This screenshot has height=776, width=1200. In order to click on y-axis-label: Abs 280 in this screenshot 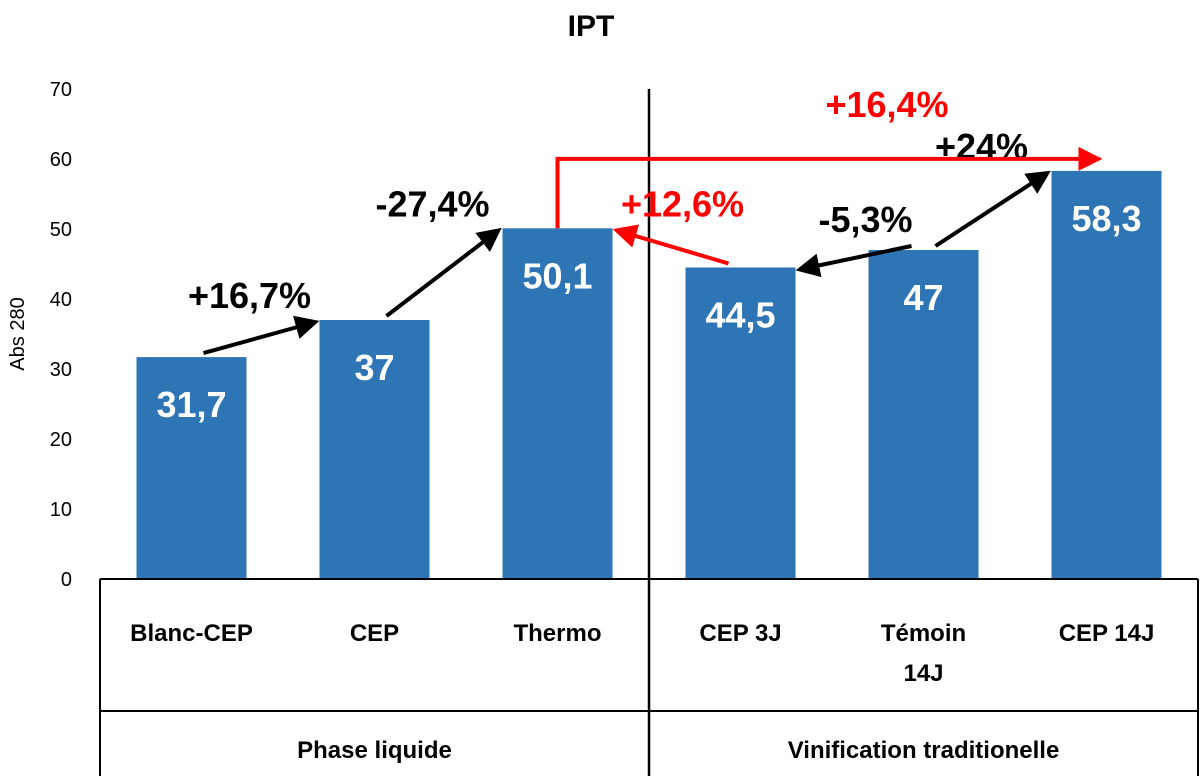, I will do `click(18, 333)`.